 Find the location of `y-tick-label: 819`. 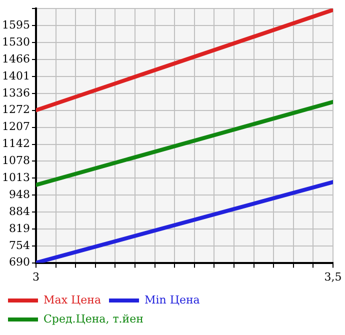

y-tick-label: 819 is located at coordinates (19, 228).